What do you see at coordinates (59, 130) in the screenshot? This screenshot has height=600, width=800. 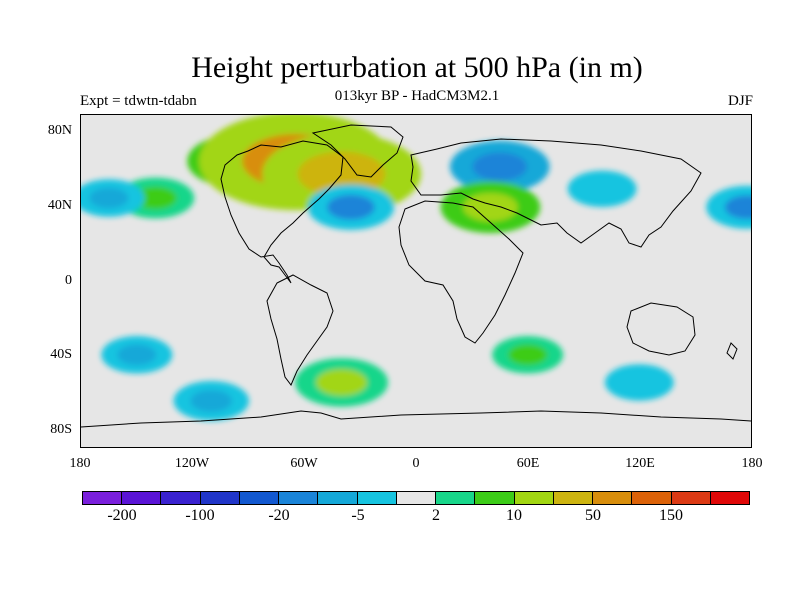 I see `lat-label-80n: 80N` at bounding box center [59, 130].